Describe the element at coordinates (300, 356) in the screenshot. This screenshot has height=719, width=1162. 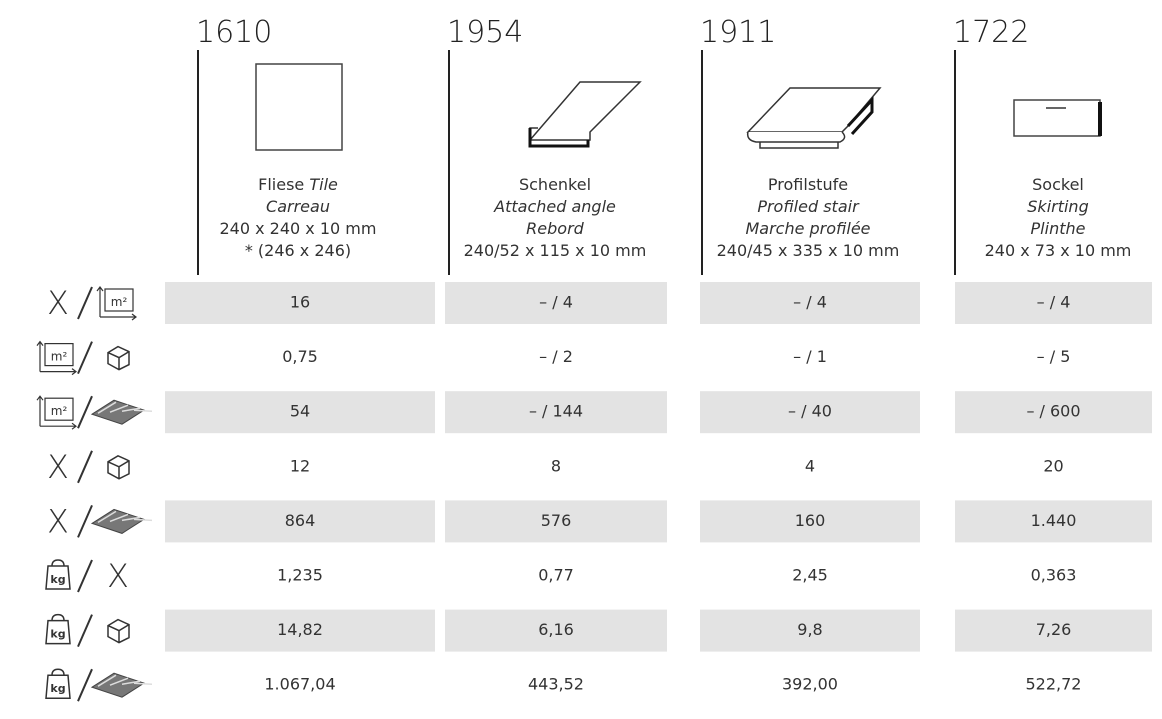
I see `cell-value: 0,75` at that location.